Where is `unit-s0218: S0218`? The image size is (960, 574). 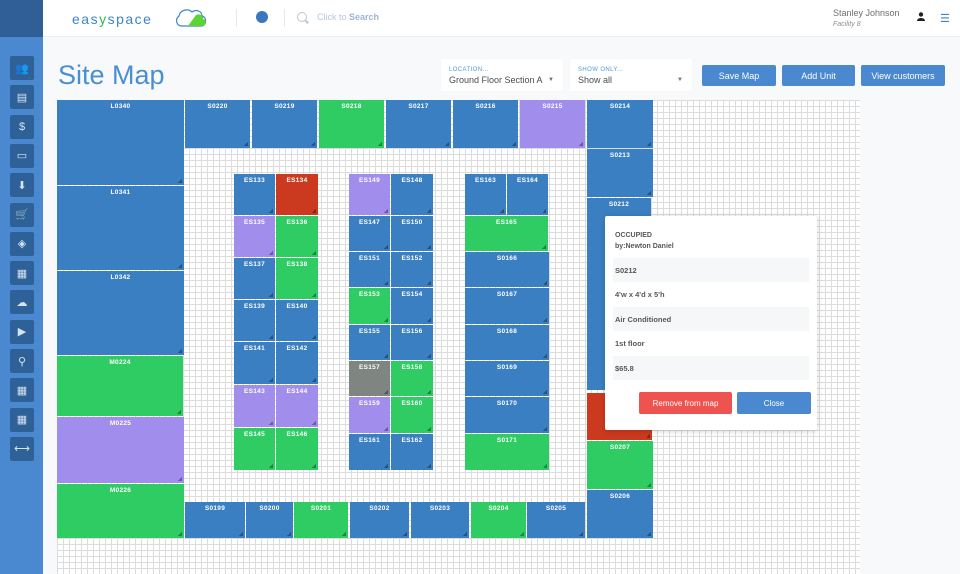 unit-s0218: S0218 is located at coordinates (351, 124).